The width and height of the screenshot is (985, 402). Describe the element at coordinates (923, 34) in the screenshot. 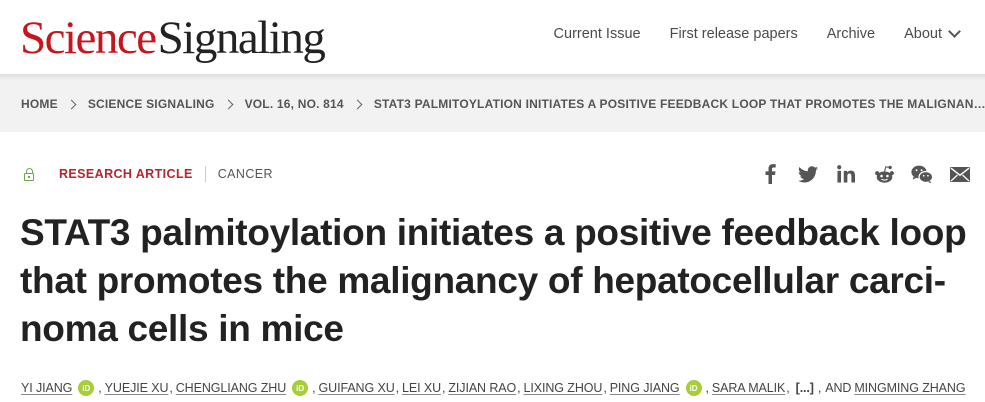

I see `nav-label: About` at that location.